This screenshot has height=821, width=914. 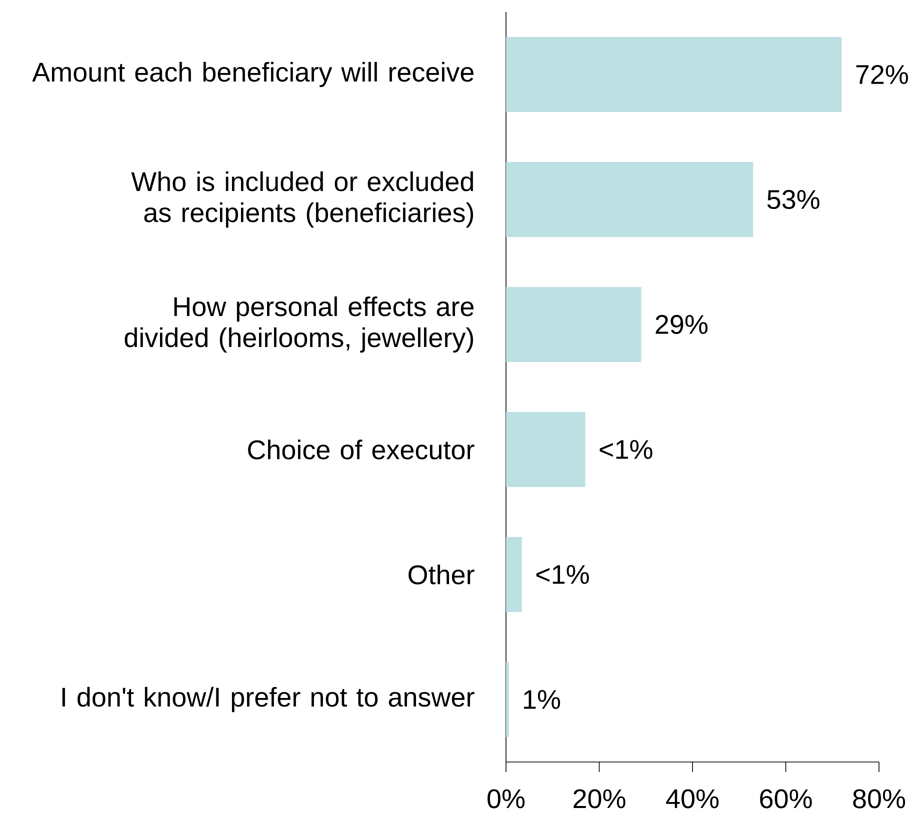 What do you see at coordinates (793, 200) in the screenshot?
I see `data-label: 53%` at bounding box center [793, 200].